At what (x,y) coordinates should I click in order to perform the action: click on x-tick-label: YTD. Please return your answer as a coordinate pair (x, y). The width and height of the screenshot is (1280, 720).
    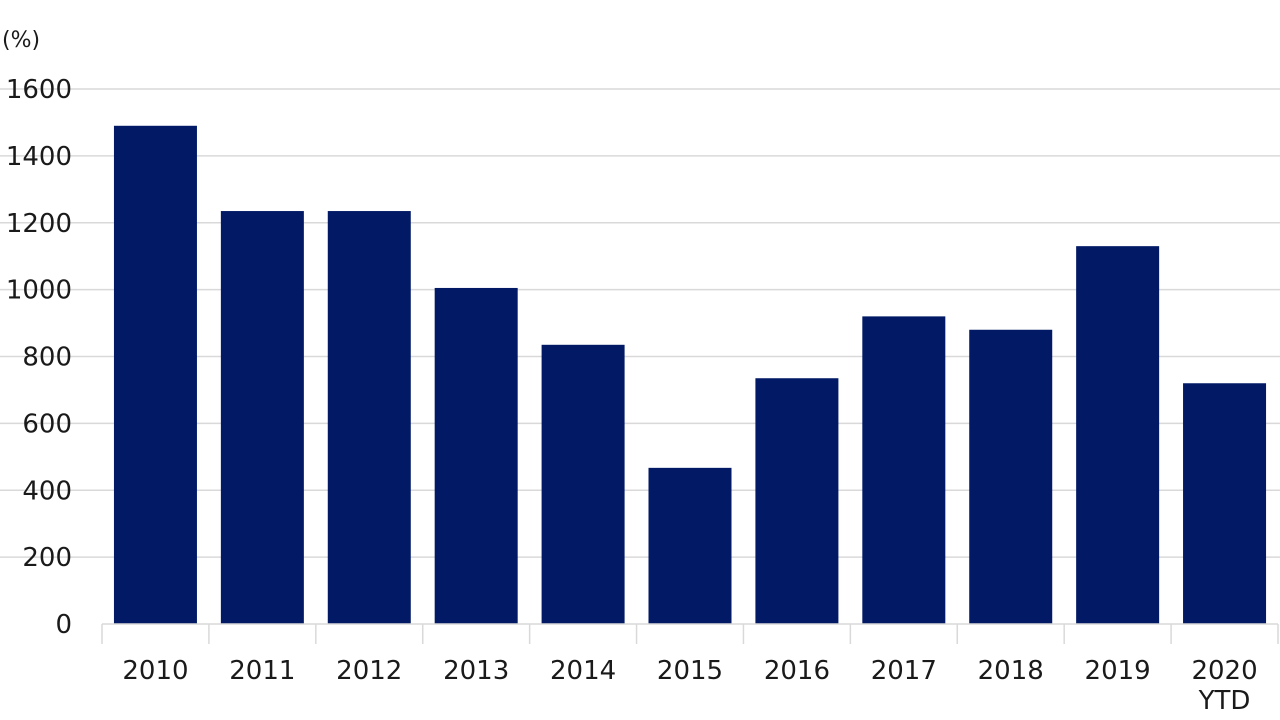
    Looking at the image, I should click on (1224, 701).